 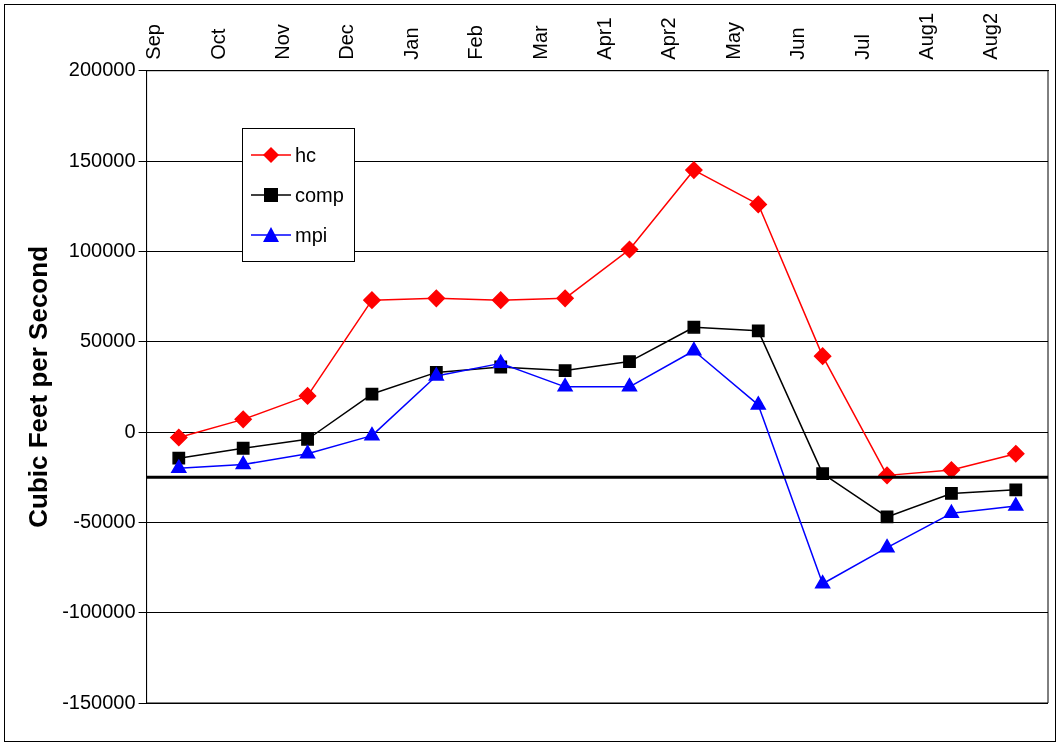 What do you see at coordinates (346, 42) in the screenshot?
I see `x-tick-label: Dec` at bounding box center [346, 42].